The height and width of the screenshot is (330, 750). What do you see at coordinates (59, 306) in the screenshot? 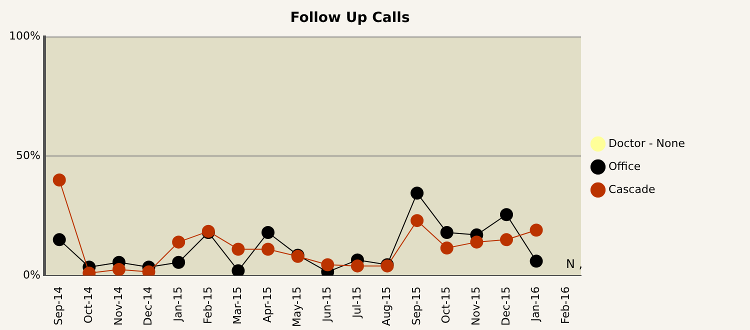
I see `x-tick-label: Sep-14` at bounding box center [59, 306].